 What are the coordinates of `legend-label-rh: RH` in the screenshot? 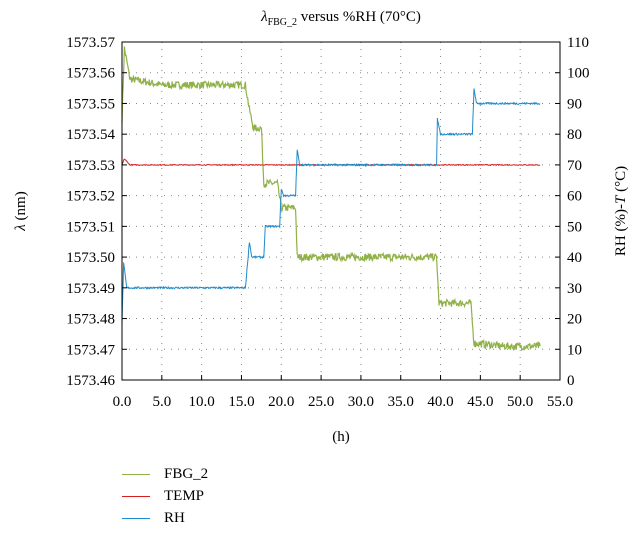 It's located at (174, 517).